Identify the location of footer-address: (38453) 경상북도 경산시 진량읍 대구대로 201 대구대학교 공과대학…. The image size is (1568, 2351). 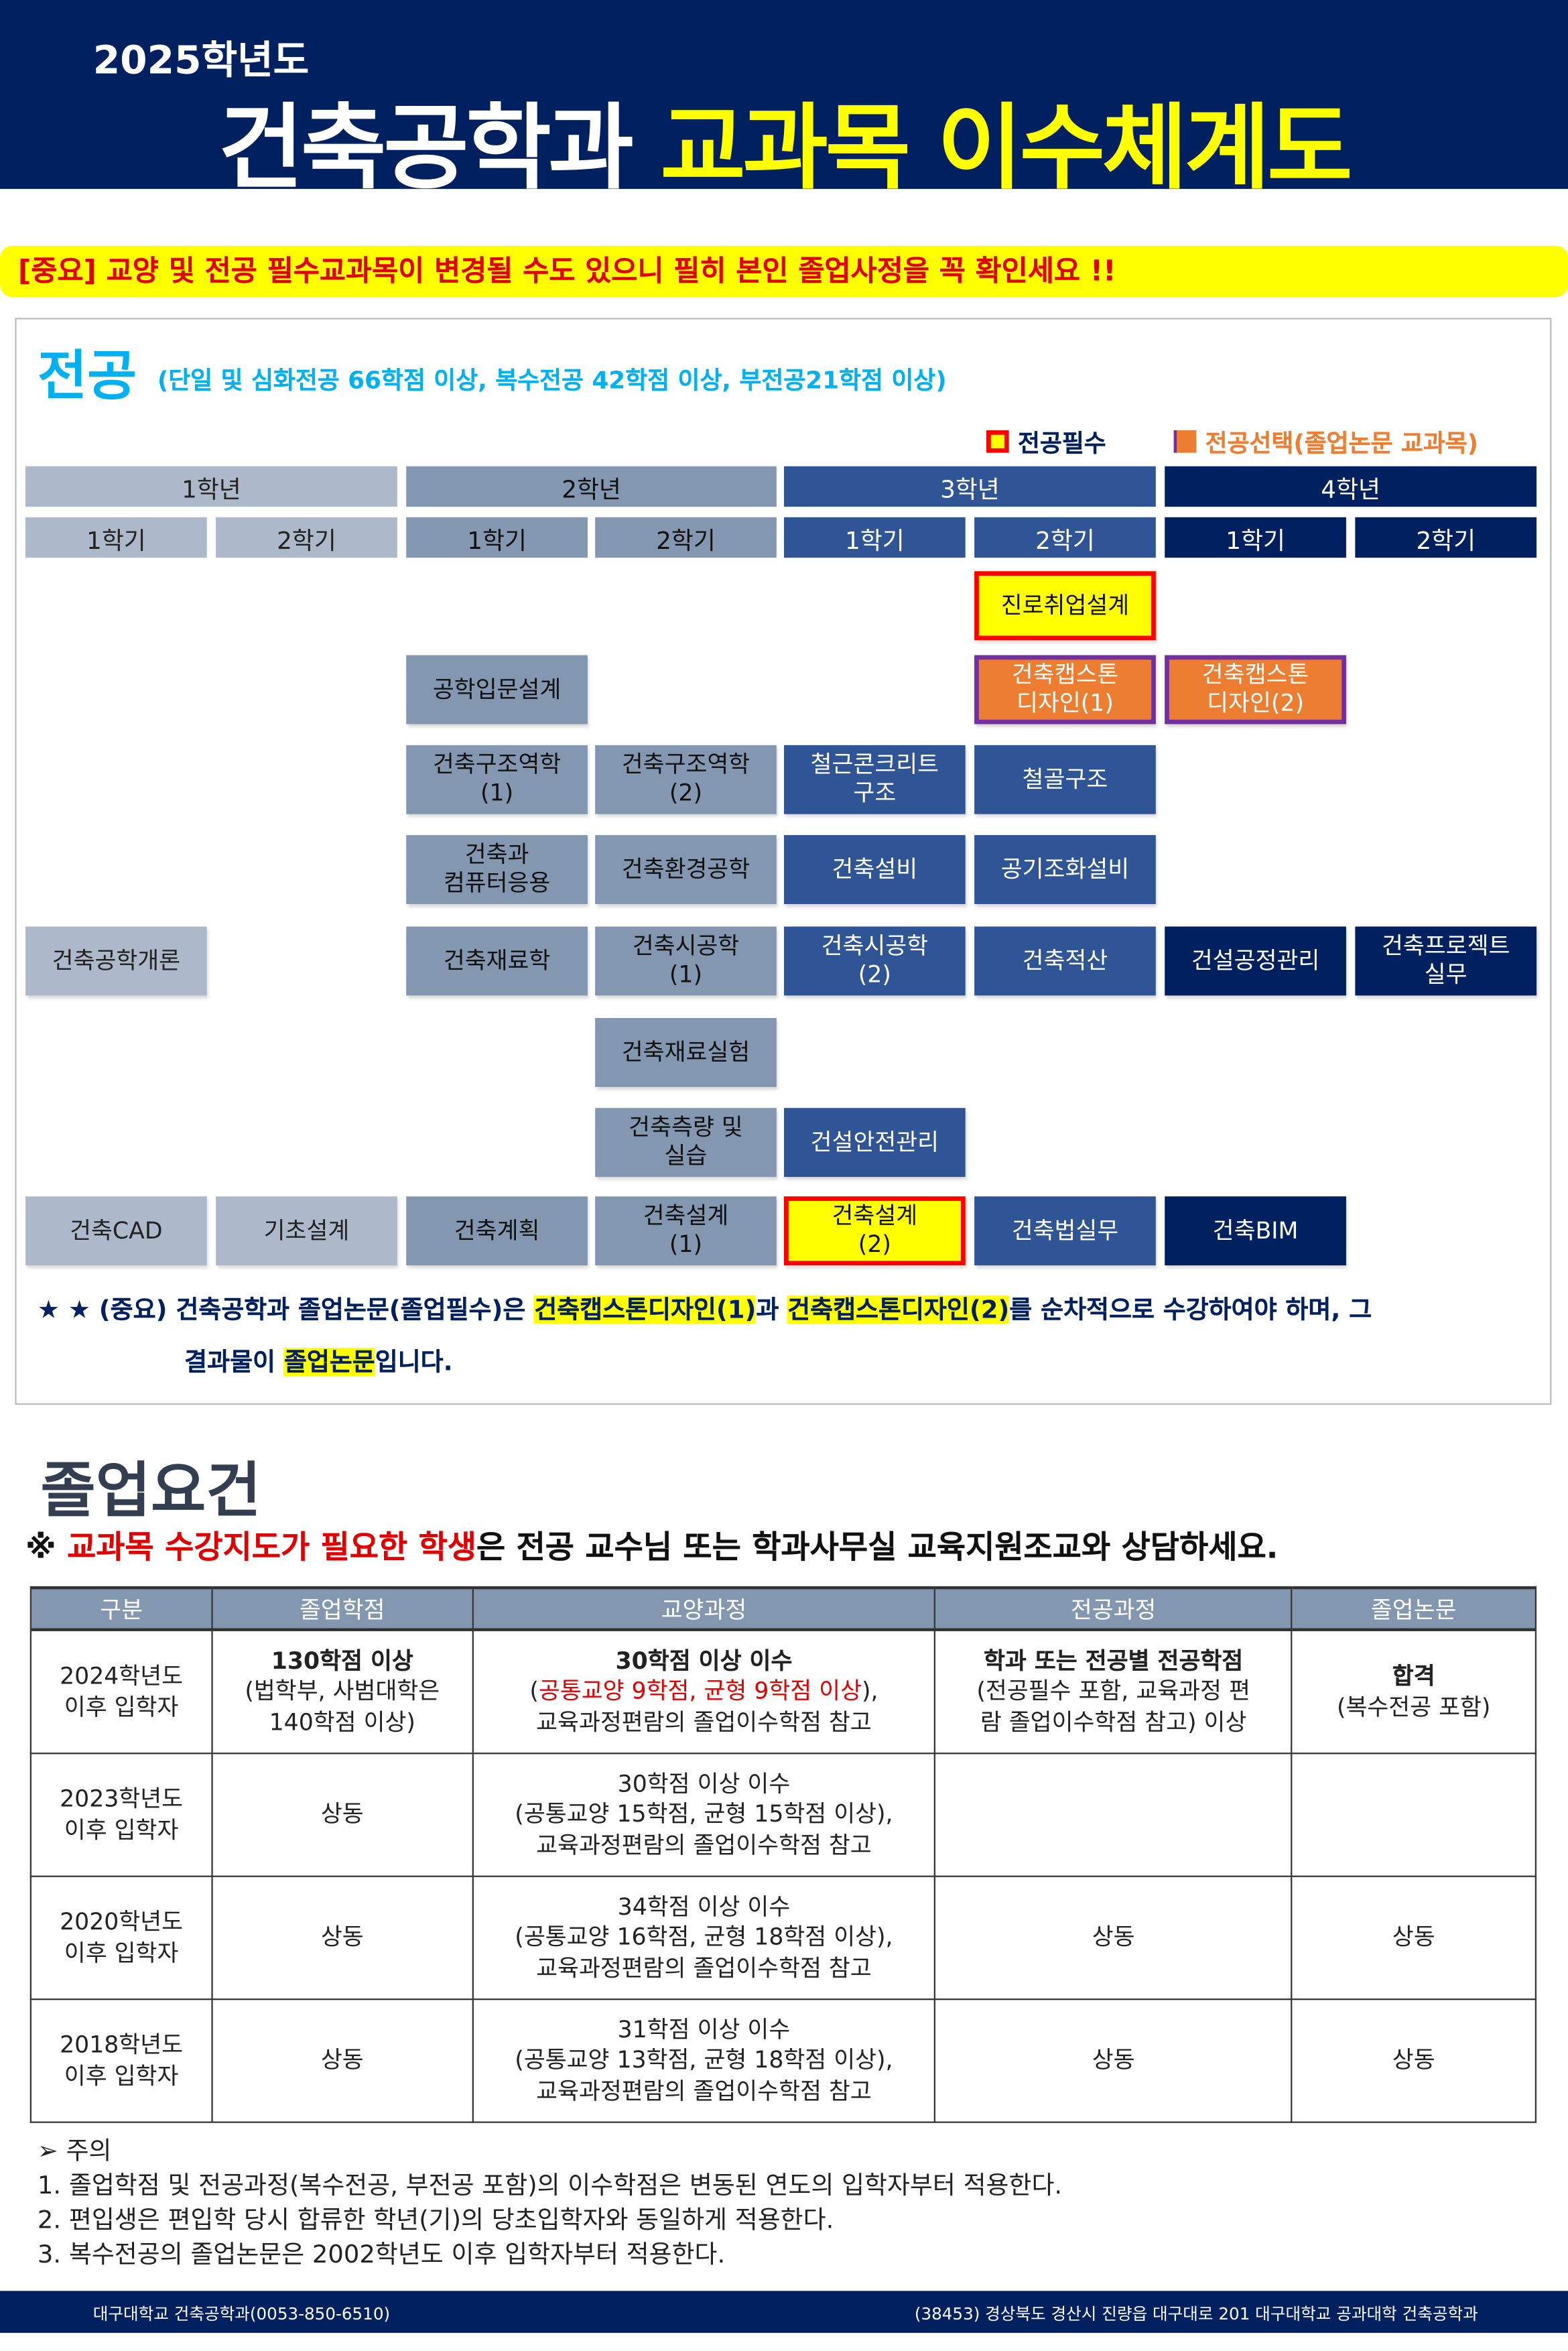
(1196, 2314).